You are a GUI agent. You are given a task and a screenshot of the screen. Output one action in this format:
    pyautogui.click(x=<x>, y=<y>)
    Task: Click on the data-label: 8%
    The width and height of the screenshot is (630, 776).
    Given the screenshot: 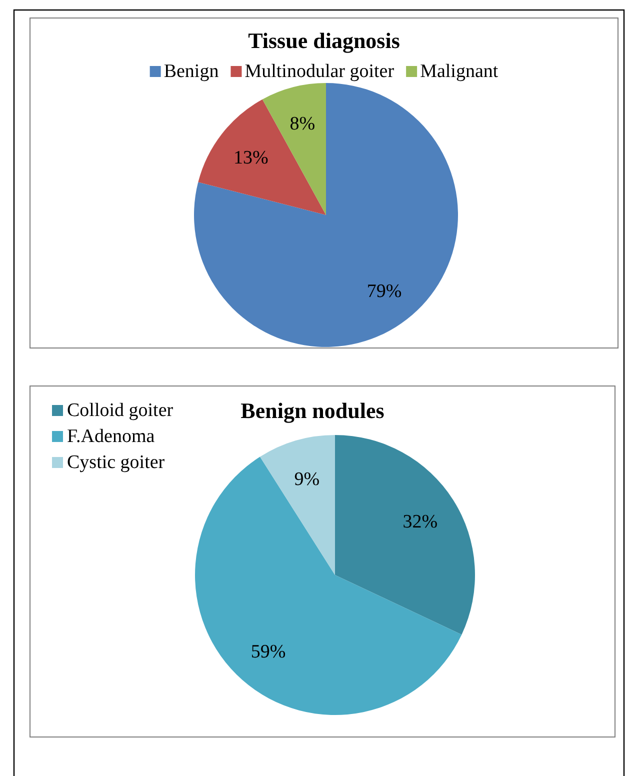 What is the action you would take?
    pyautogui.click(x=303, y=124)
    